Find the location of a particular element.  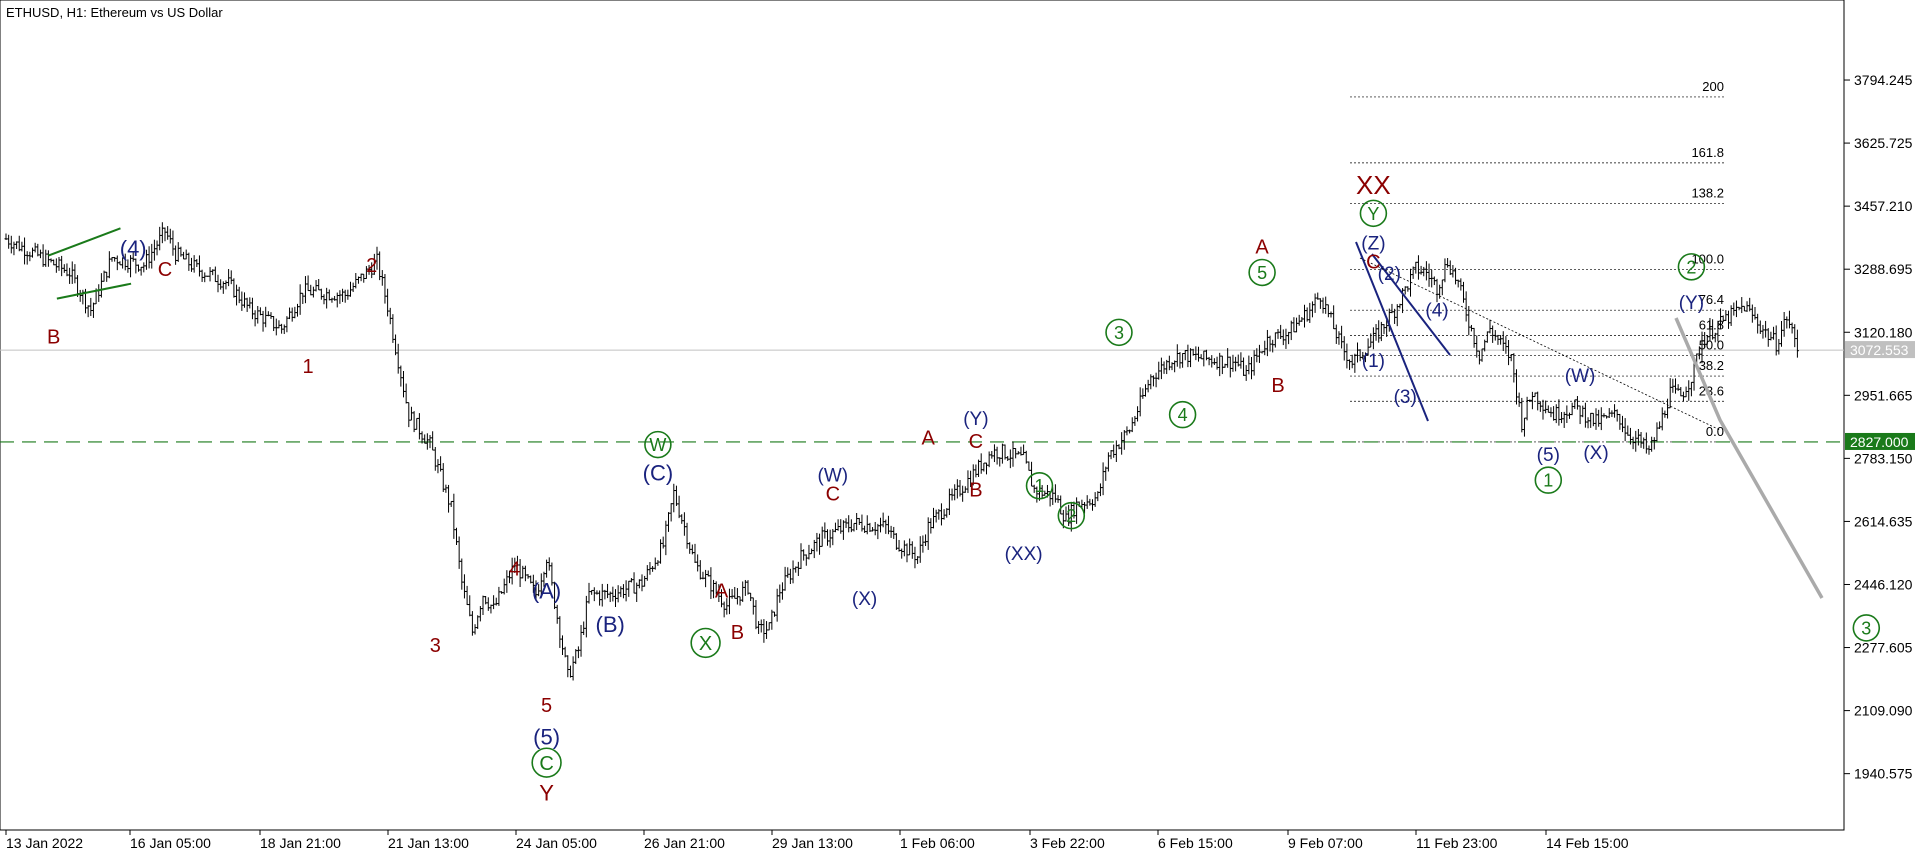

wave-label: W is located at coordinates (657, 445).